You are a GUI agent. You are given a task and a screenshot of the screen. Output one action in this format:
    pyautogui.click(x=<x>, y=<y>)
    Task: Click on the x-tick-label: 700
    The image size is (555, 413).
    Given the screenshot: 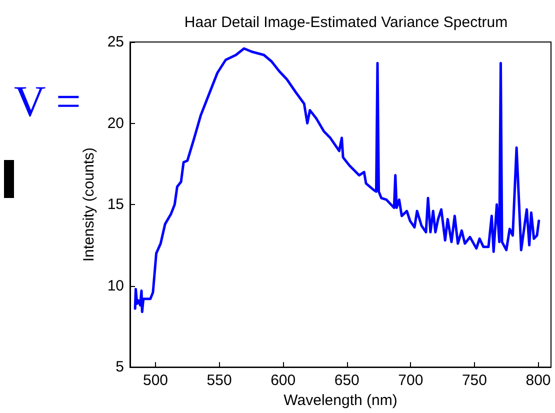 What is the action you would take?
    pyautogui.click(x=411, y=381)
    